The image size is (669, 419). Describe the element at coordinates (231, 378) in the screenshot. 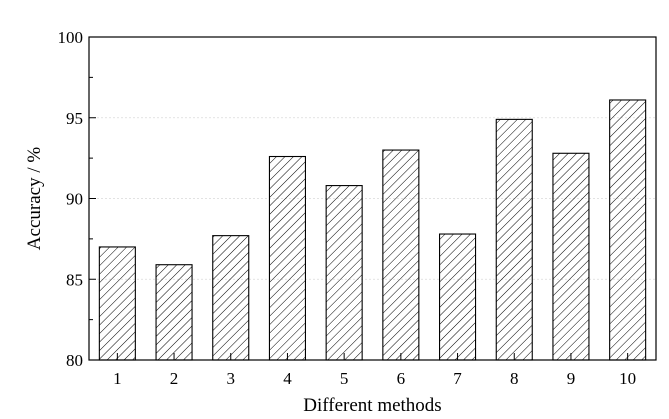

I see `x-tick-label: 3` at that location.